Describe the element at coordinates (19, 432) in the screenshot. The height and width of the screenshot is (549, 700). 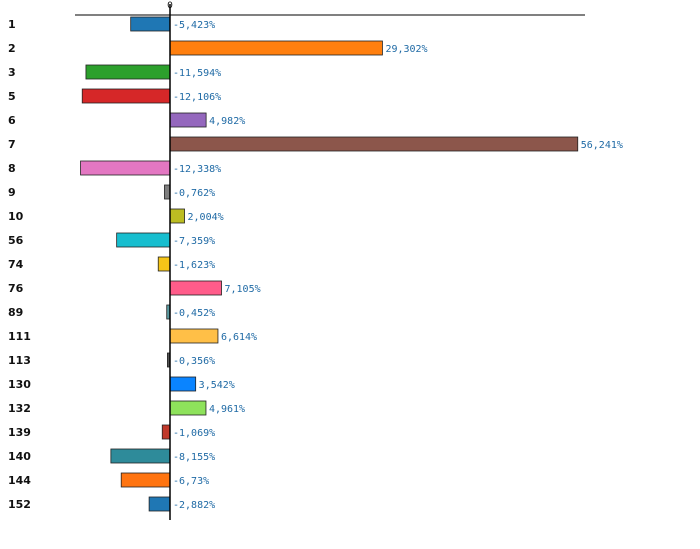
I see `category-label: 139` at that location.